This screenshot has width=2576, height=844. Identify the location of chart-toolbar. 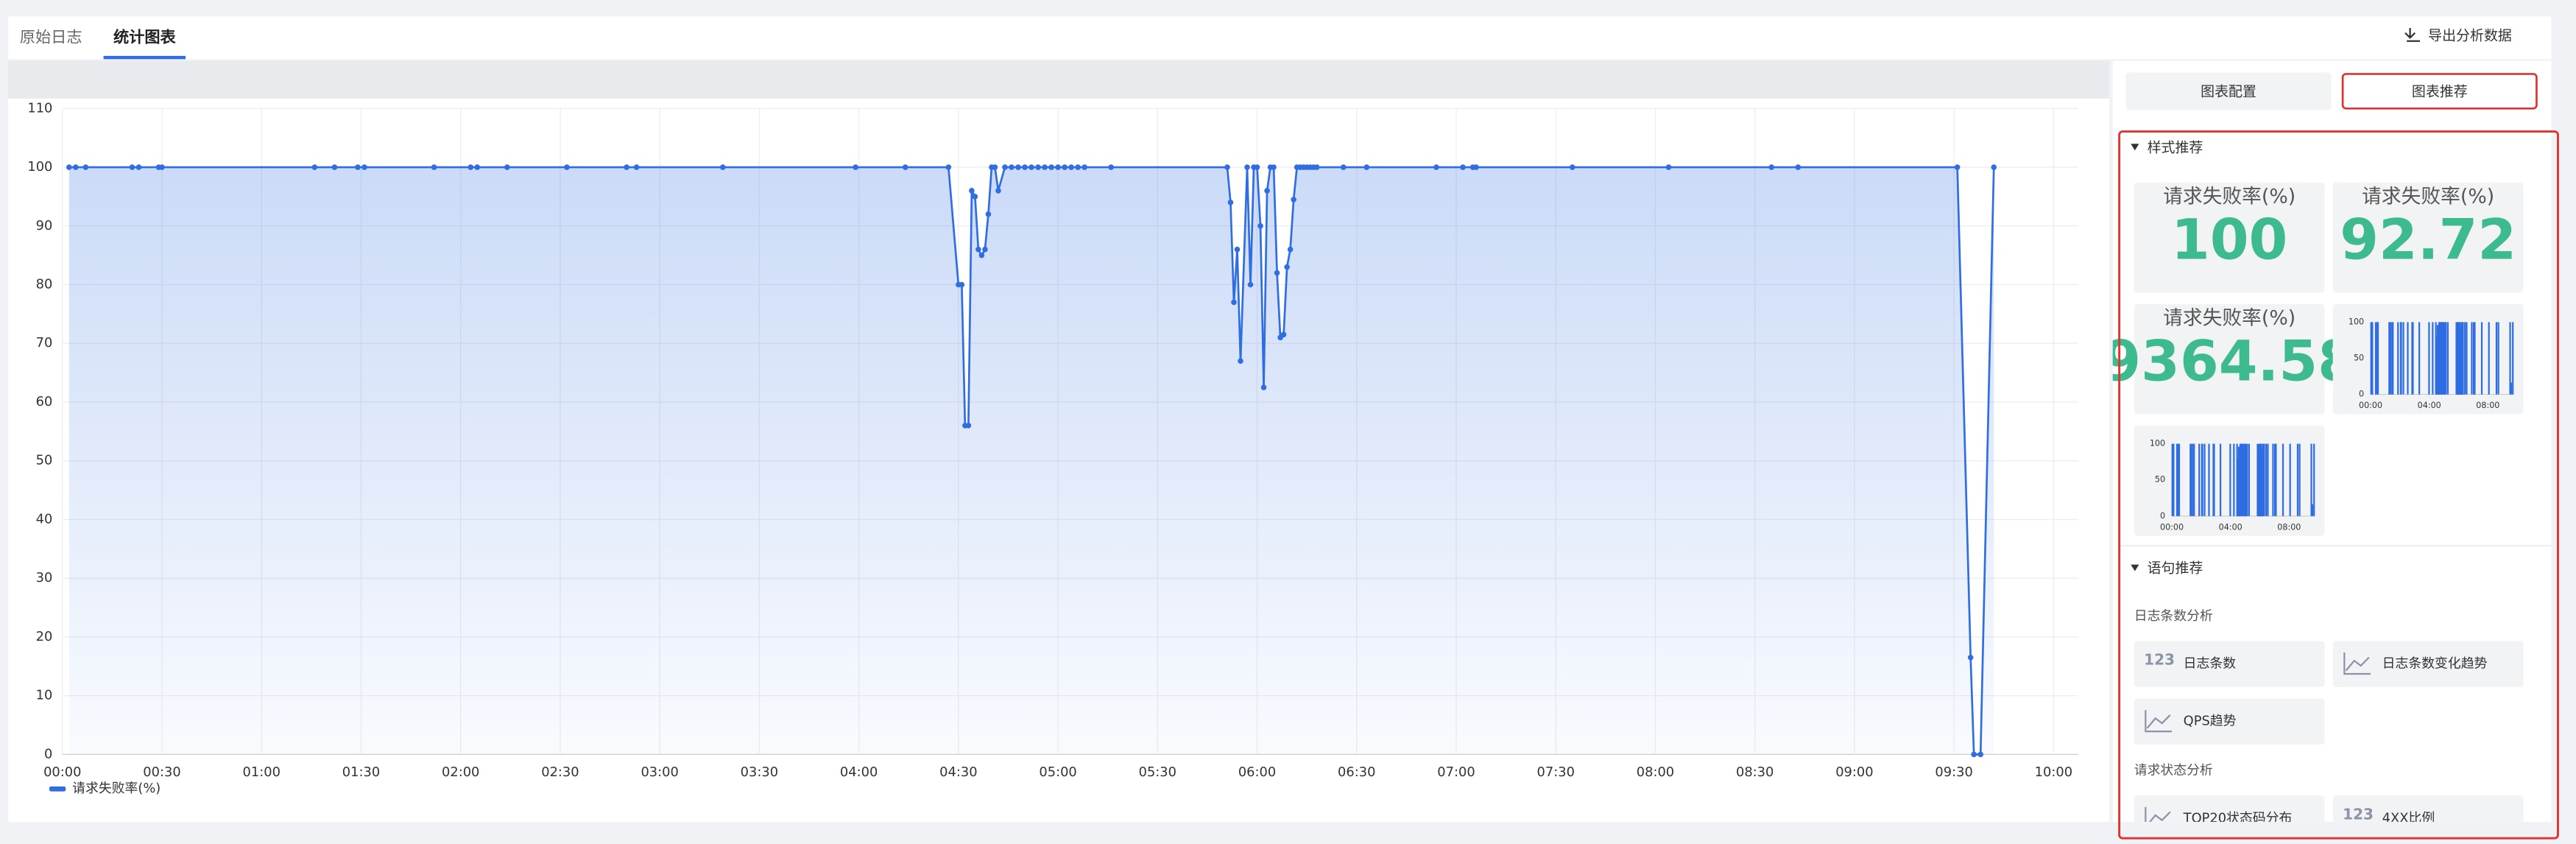
(1059, 79).